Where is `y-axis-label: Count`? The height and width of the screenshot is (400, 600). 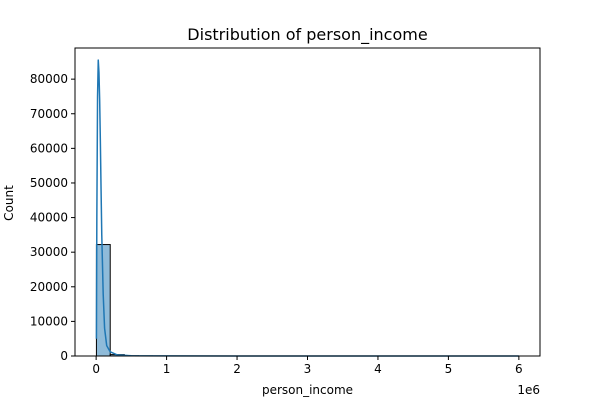
y-axis-label: Count is located at coordinates (9, 203).